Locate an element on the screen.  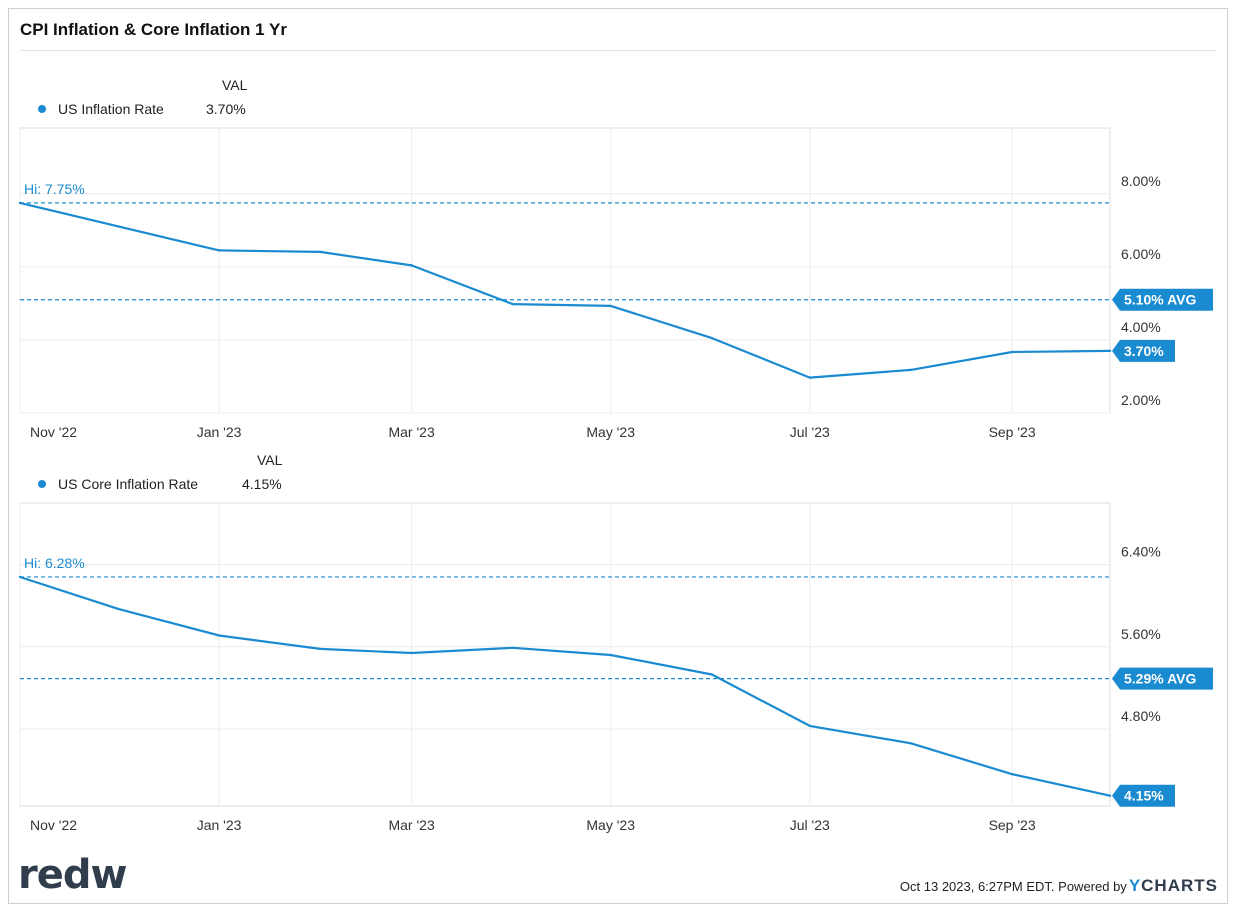
title-divider is located at coordinates (618, 50).